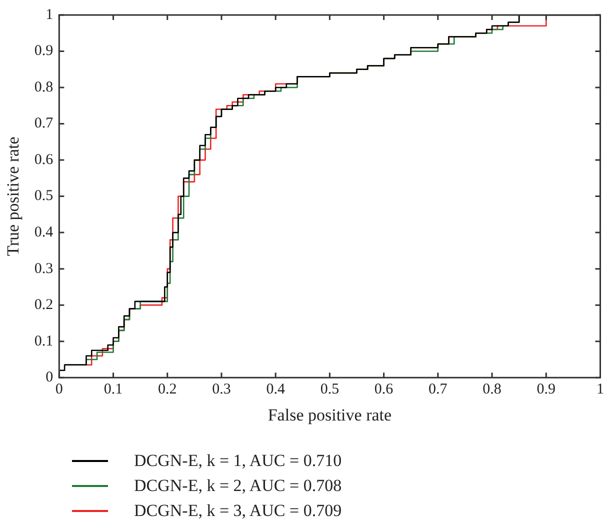 Image resolution: width=607 pixels, height=523 pixels. Describe the element at coordinates (238, 460) in the screenshot. I see `legend-label: DCGN-E, k = 1, AUC = 0.710` at that location.